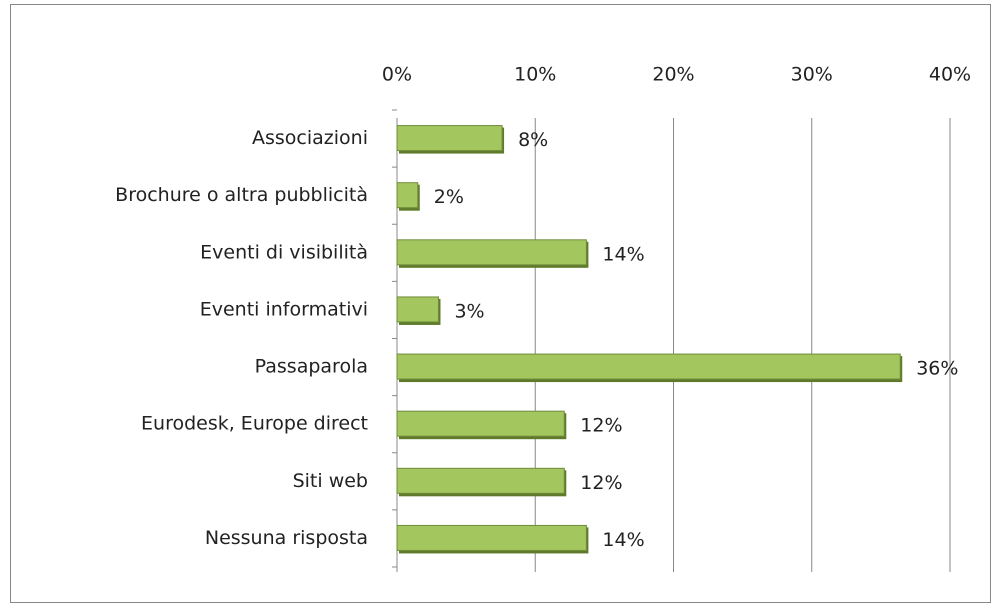  What do you see at coordinates (533, 140) in the screenshot?
I see `value-label: 8%` at bounding box center [533, 140].